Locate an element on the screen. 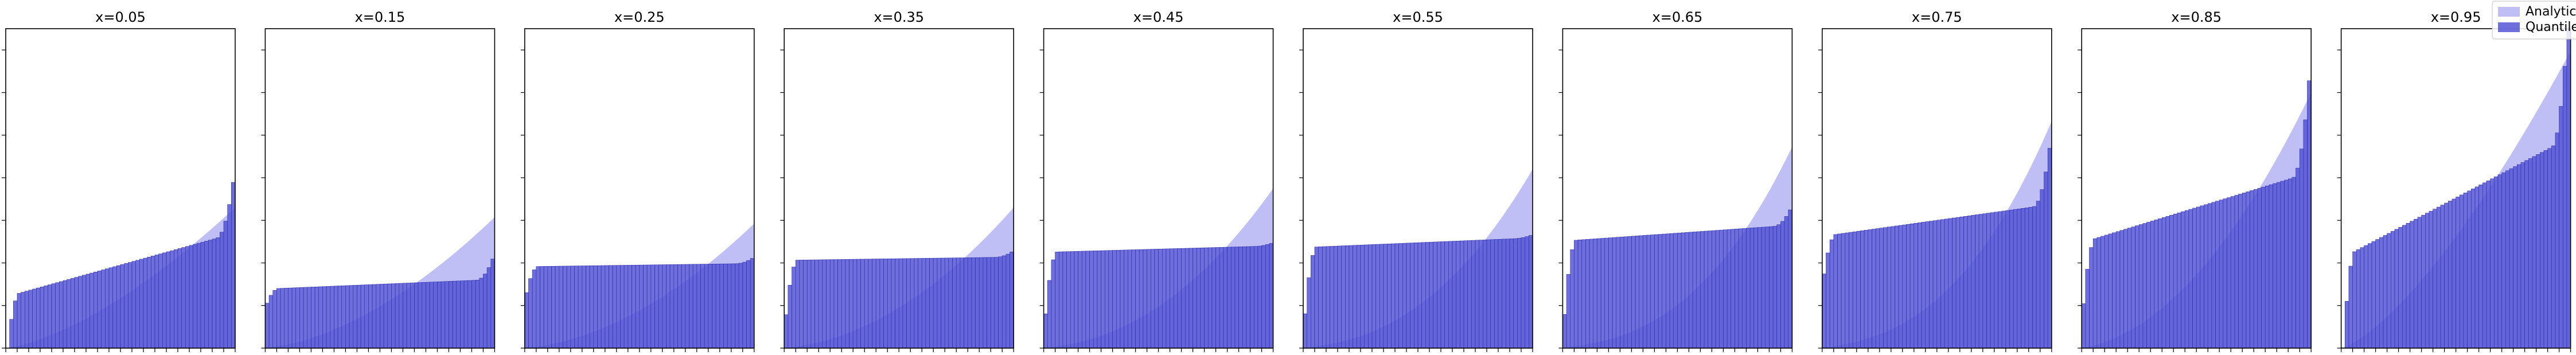 Image resolution: width=2576 pixels, height=355 pixels. panel-3: x=0.25 is located at coordinates (637, 180).